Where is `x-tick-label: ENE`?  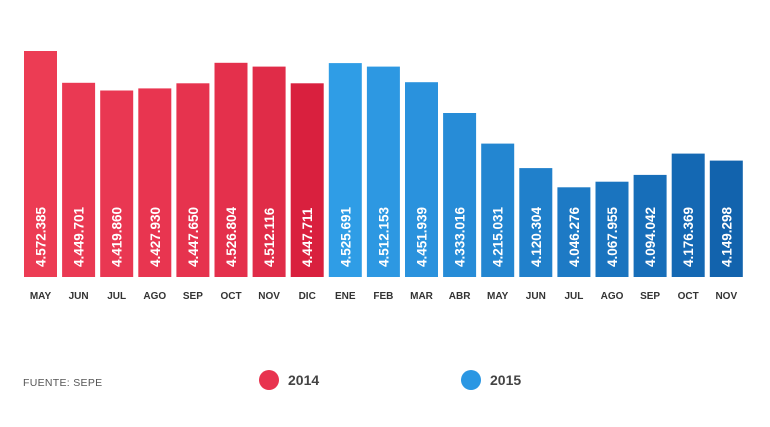 x-tick-label: ENE is located at coordinates (345, 296).